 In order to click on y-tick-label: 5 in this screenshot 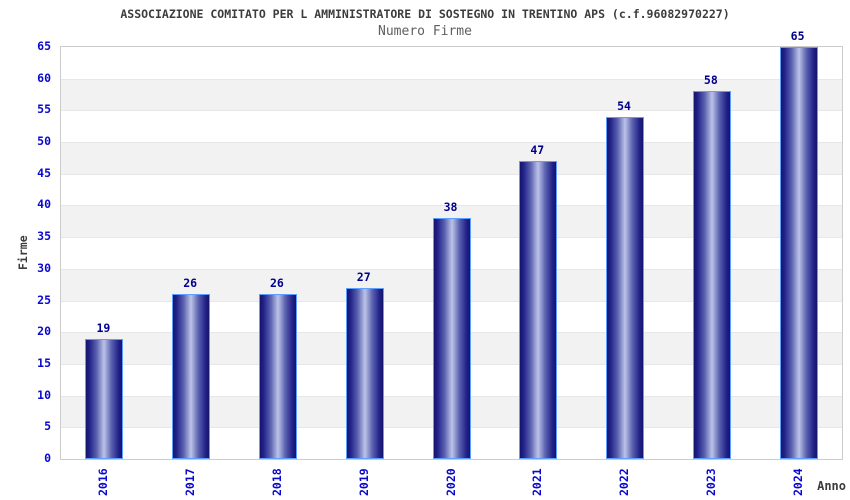, I will do `click(47, 426)`.